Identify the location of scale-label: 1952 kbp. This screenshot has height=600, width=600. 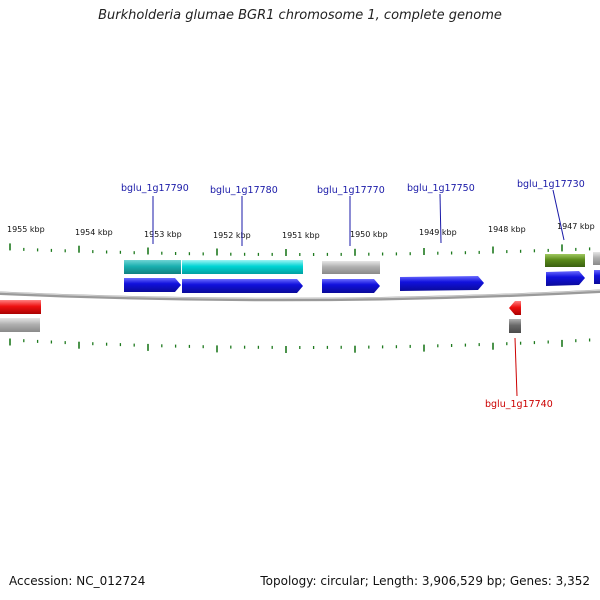
(232, 235).